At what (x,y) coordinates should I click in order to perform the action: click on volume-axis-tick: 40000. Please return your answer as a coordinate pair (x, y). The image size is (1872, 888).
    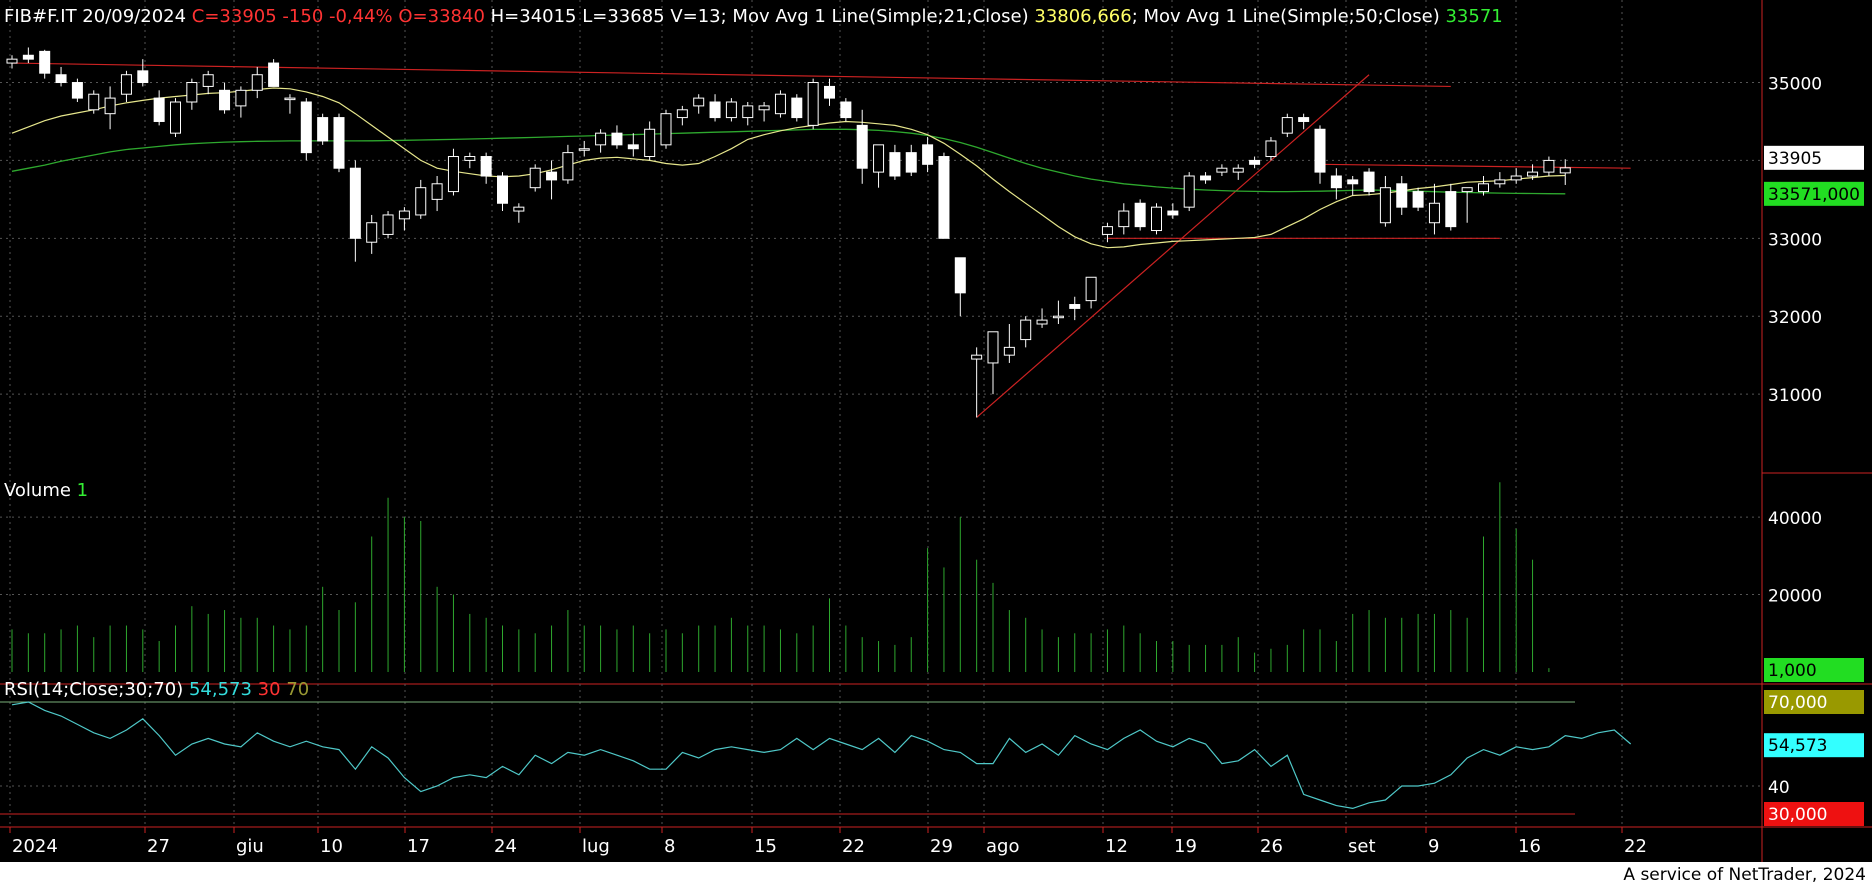
    Looking at the image, I should click on (1795, 519).